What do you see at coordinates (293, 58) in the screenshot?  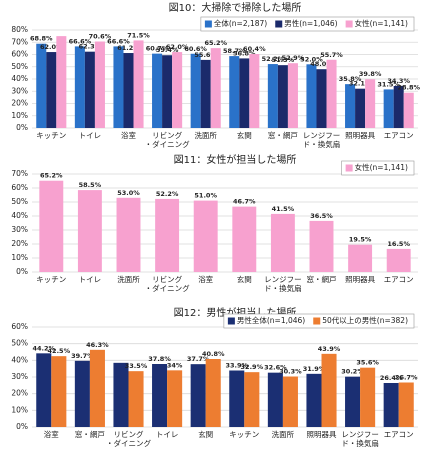 I see `value-label: 52.9%` at bounding box center [293, 58].